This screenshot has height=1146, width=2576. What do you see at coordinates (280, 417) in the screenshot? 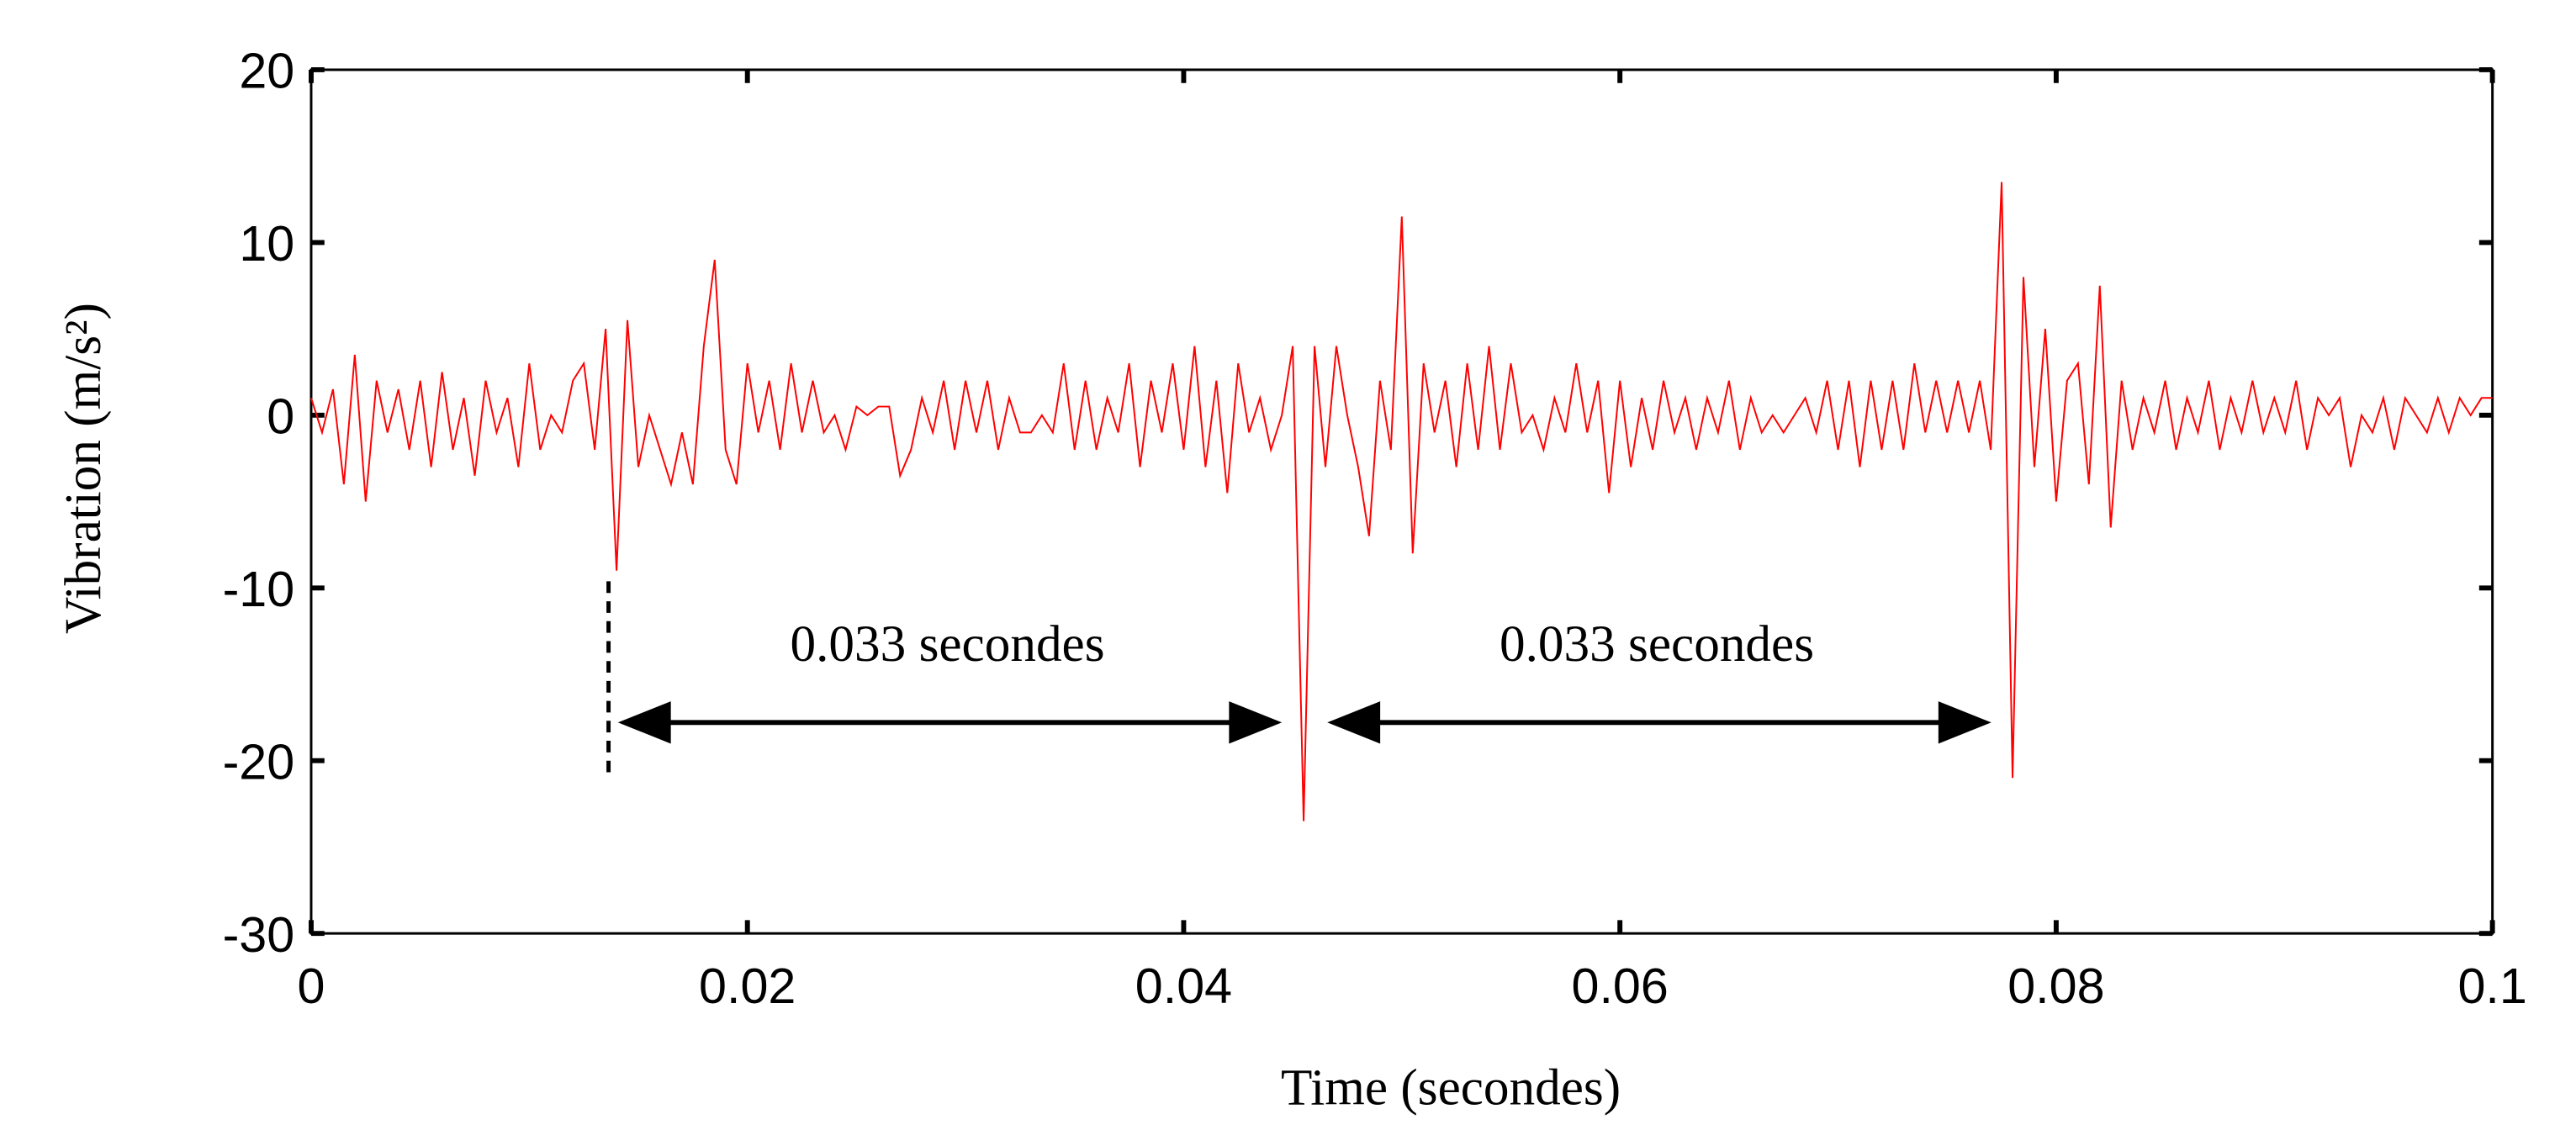
I see `y-tick-label: 0` at bounding box center [280, 417].